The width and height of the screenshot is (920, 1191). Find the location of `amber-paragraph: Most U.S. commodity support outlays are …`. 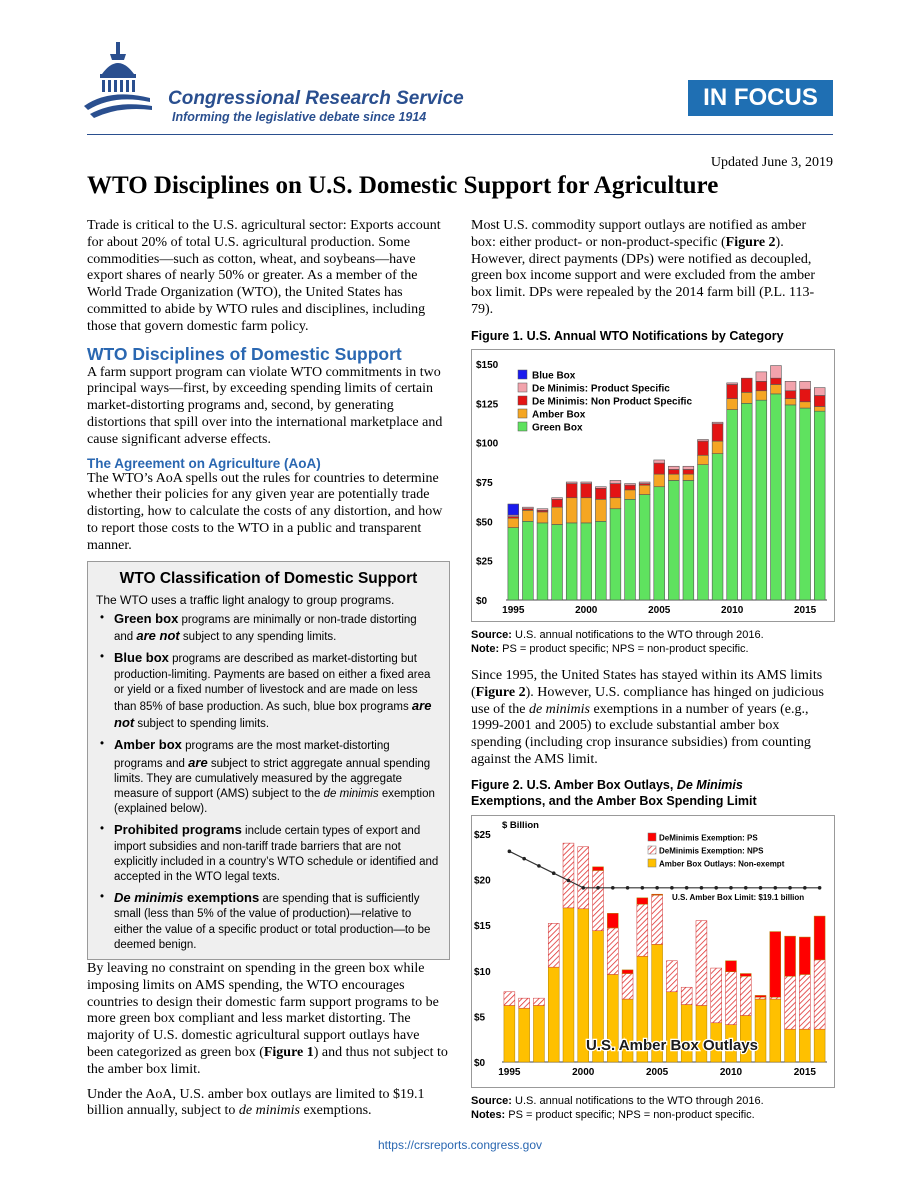

amber-paragraph: Most U.S. commodity support outlays are … is located at coordinates (643, 267).